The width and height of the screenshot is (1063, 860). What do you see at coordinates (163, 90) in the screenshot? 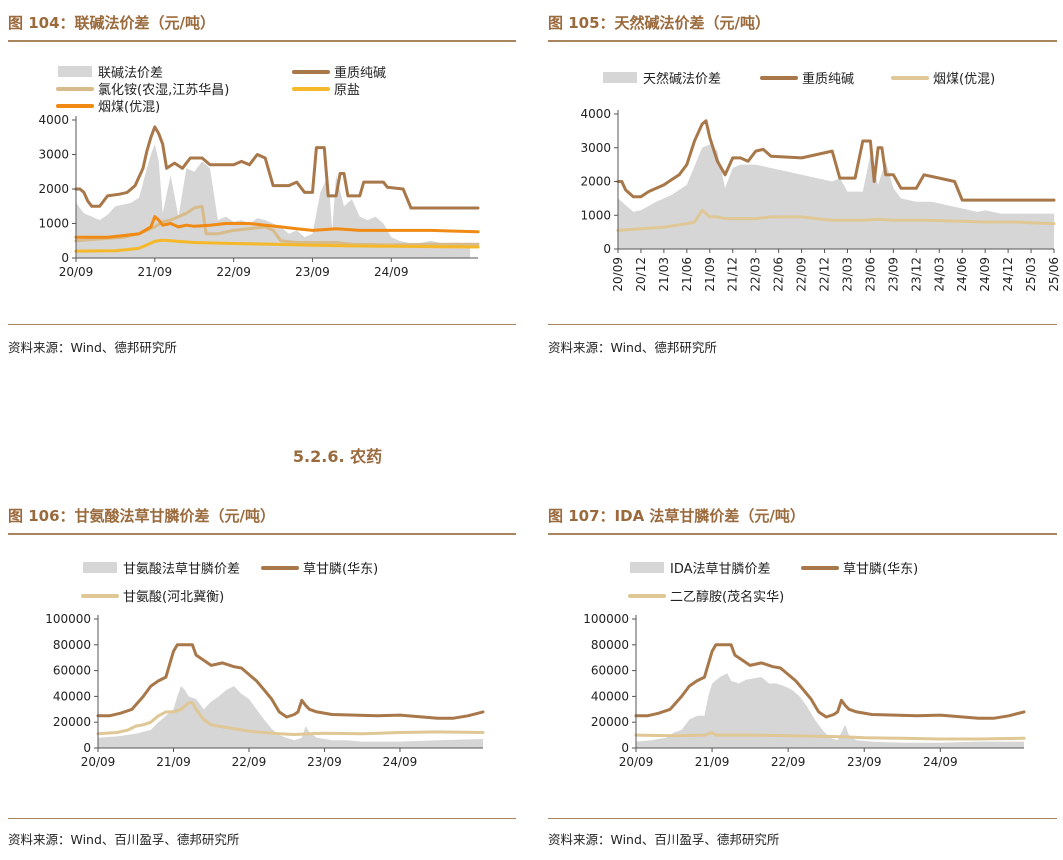
I see `legend-label: 氯化铵(农湿,江苏华昌)` at bounding box center [163, 90].